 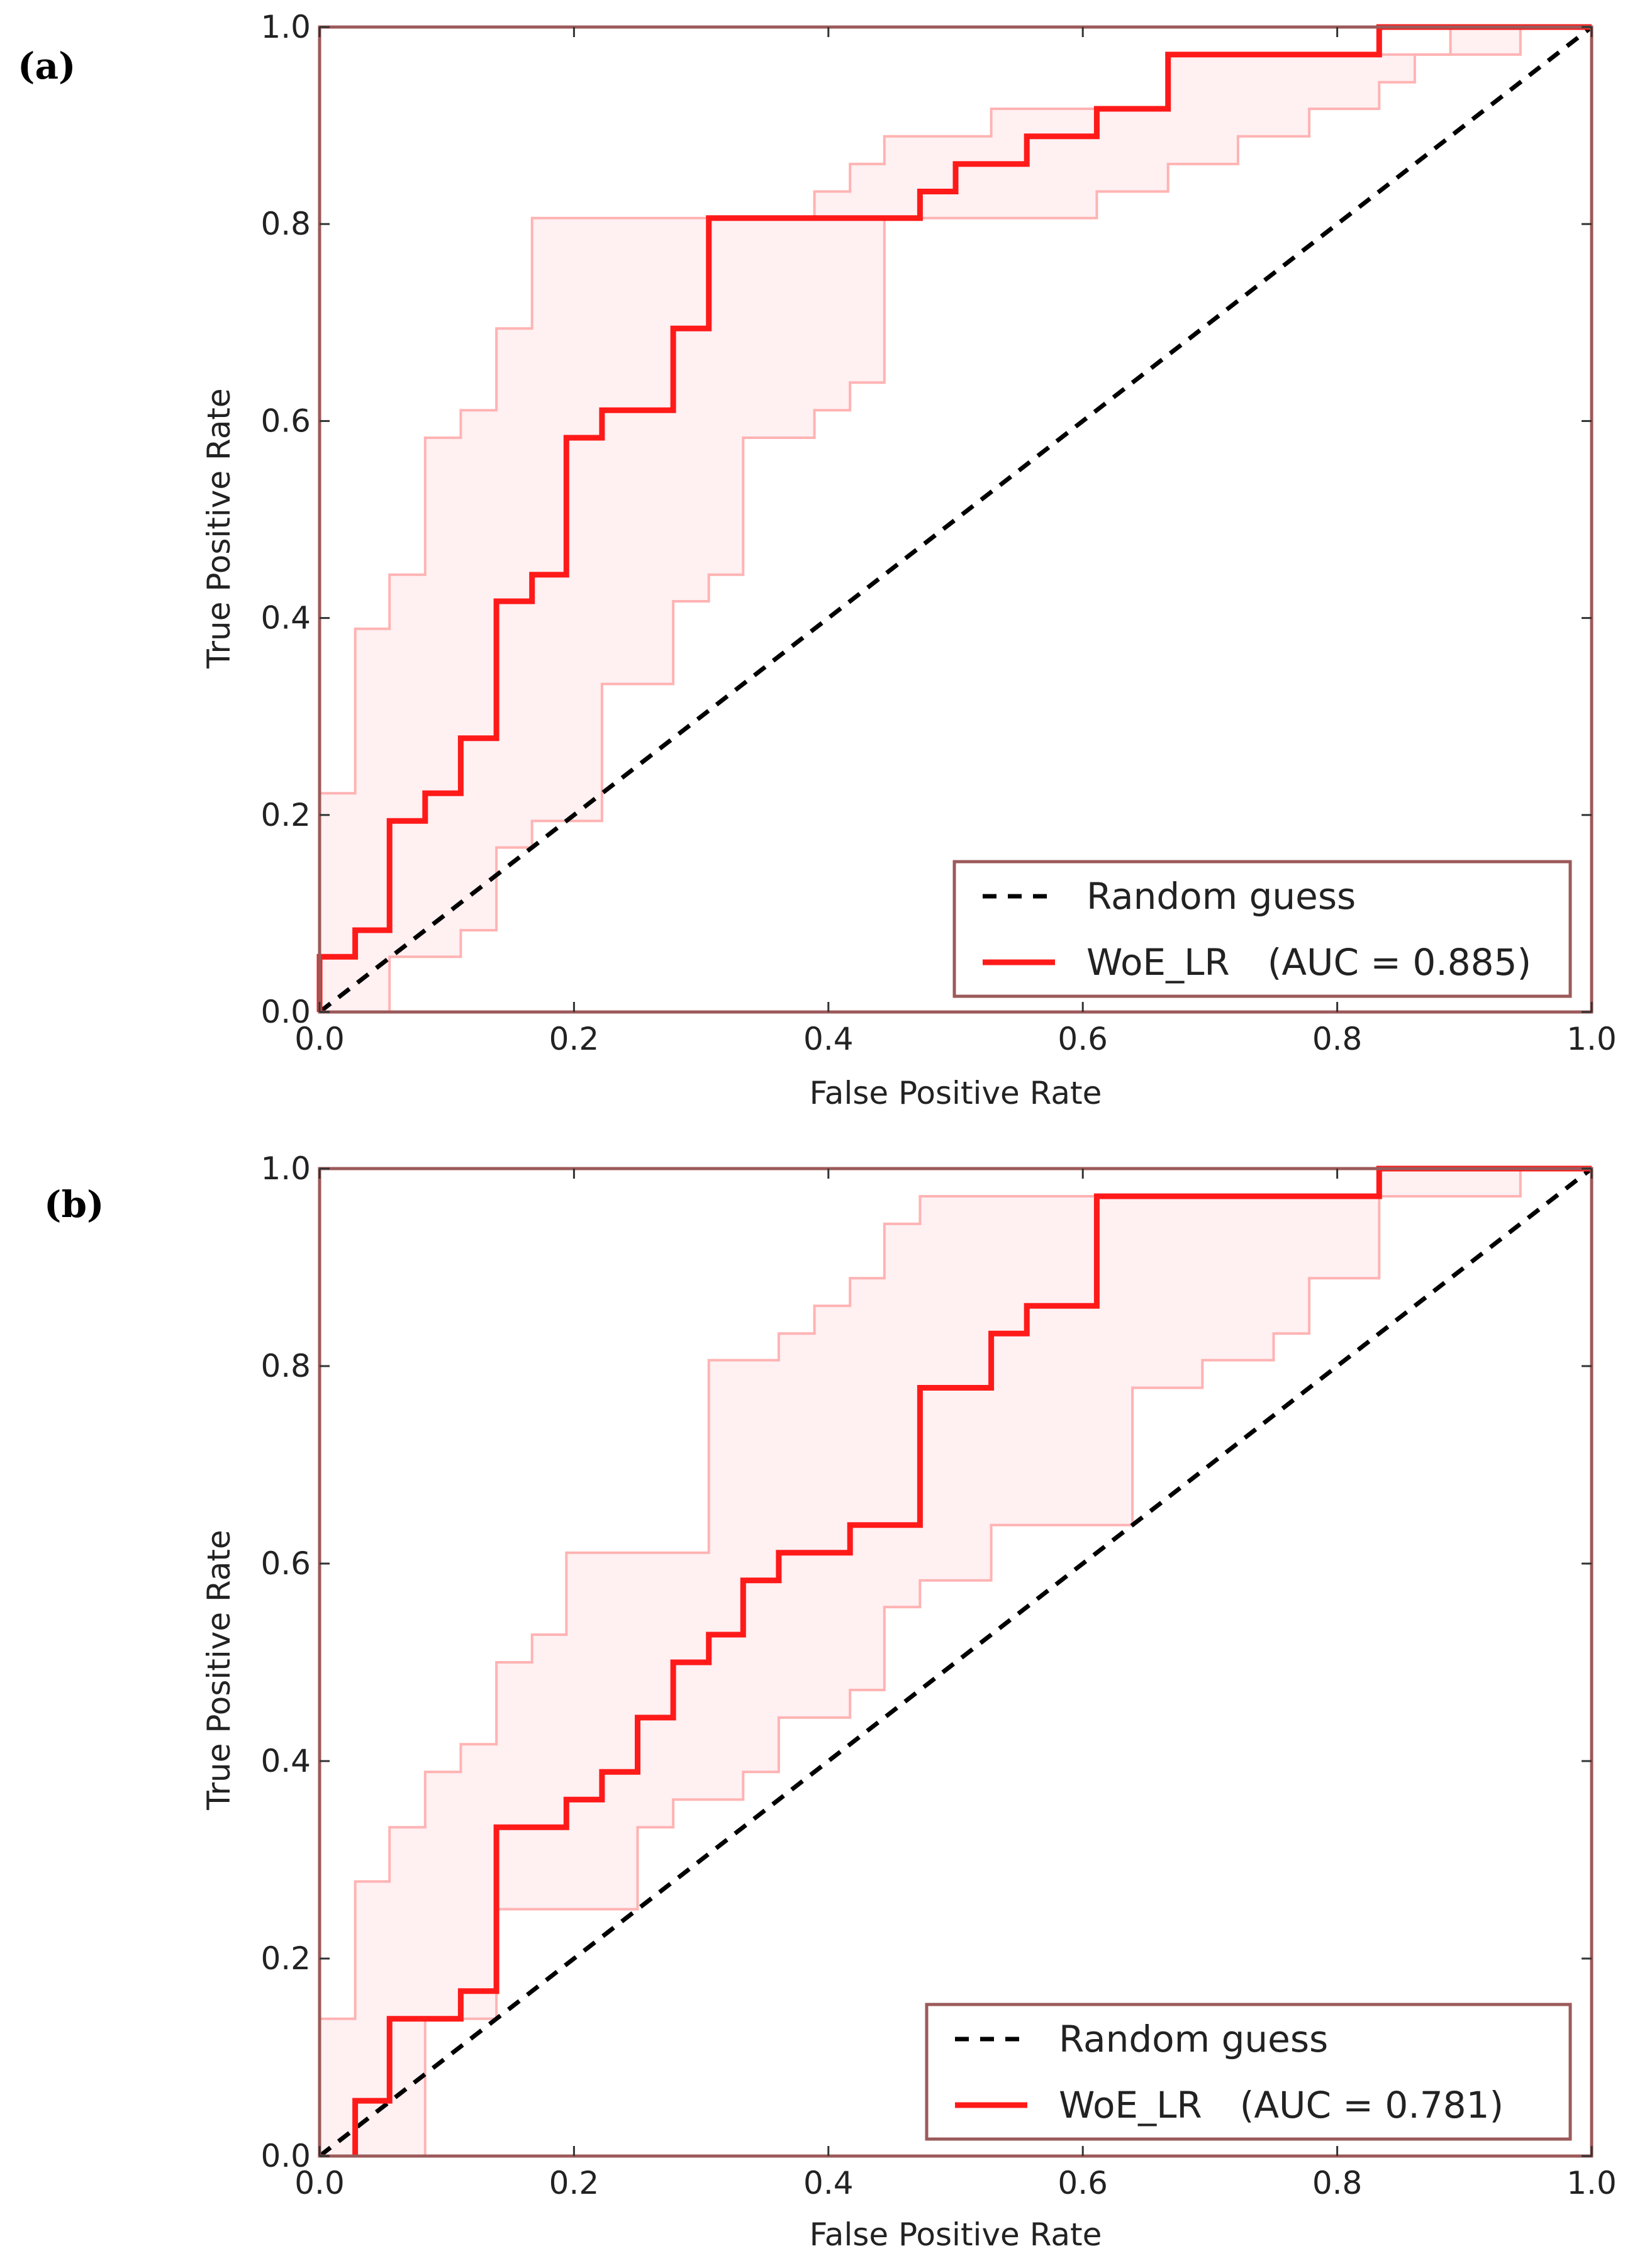 I want to click on y-tick-label-a: 0.8, so click(x=285, y=224).